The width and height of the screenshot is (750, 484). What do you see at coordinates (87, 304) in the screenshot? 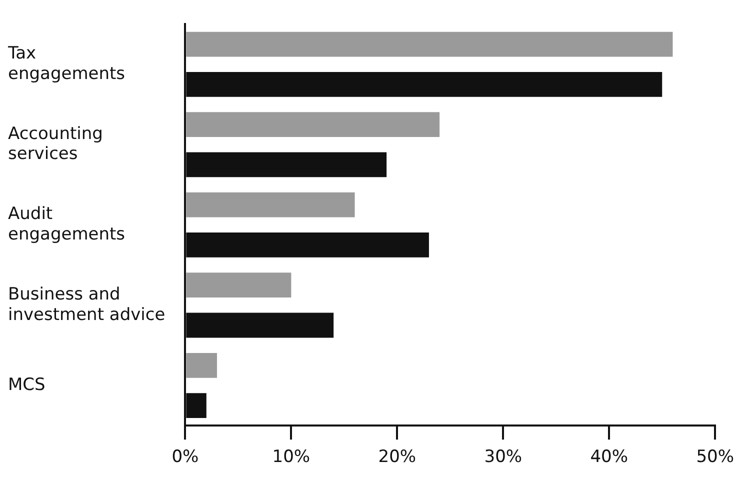
I see `y-tick-label: Business and investment advice` at bounding box center [87, 304].